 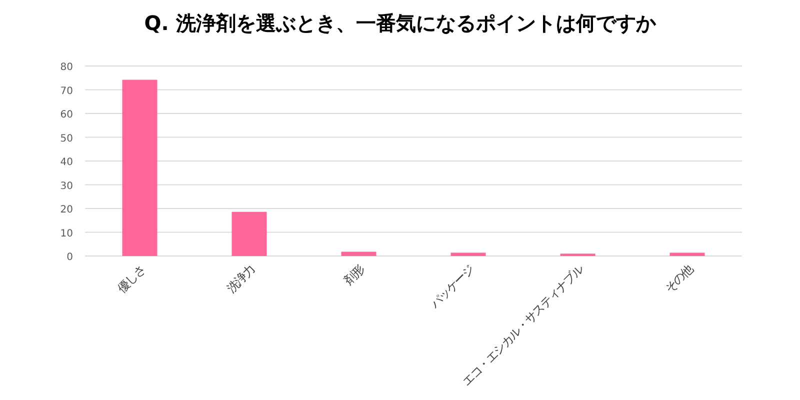 What do you see at coordinates (66, 234) in the screenshot?
I see `y-tick-label: 10` at bounding box center [66, 234].